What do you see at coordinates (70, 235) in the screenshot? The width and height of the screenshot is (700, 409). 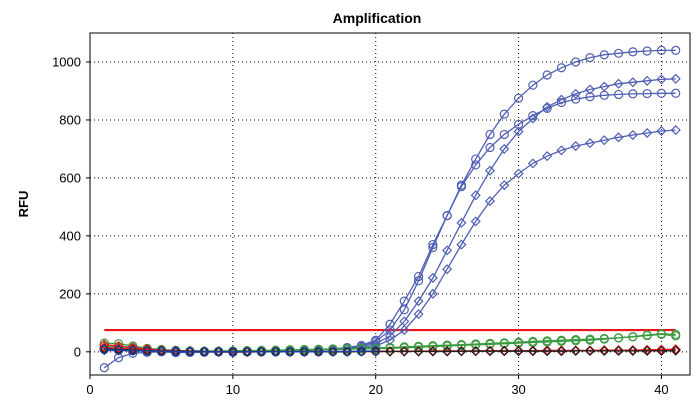 I see `y-tick-label: 400` at bounding box center [70, 235].